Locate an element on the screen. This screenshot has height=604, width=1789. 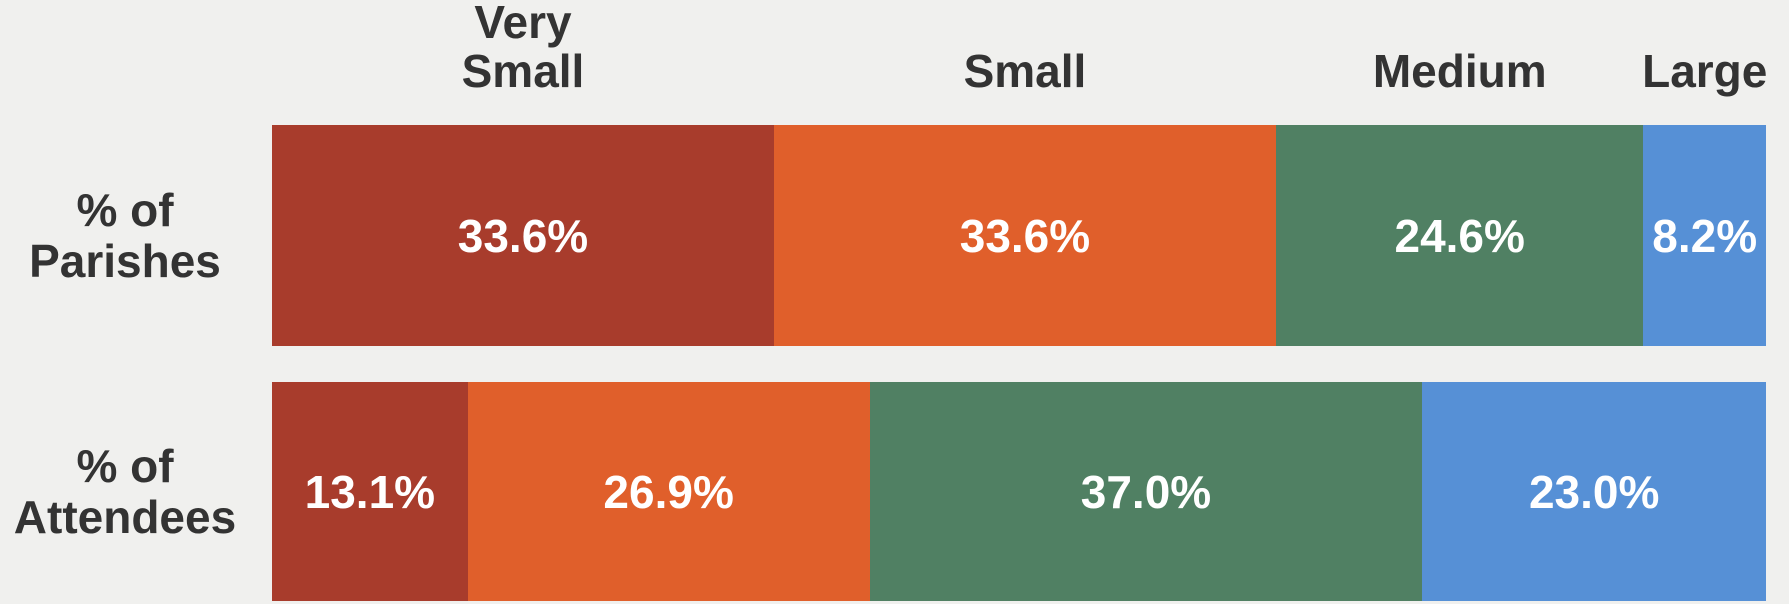
value-label: 37.0% is located at coordinates (1146, 491).